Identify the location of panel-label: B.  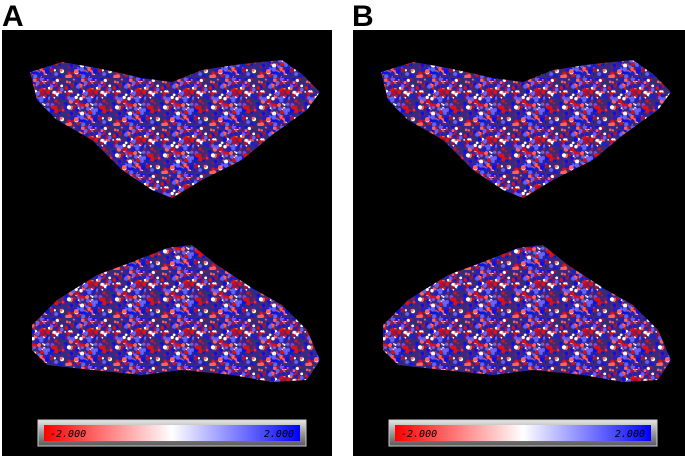
(363, 16).